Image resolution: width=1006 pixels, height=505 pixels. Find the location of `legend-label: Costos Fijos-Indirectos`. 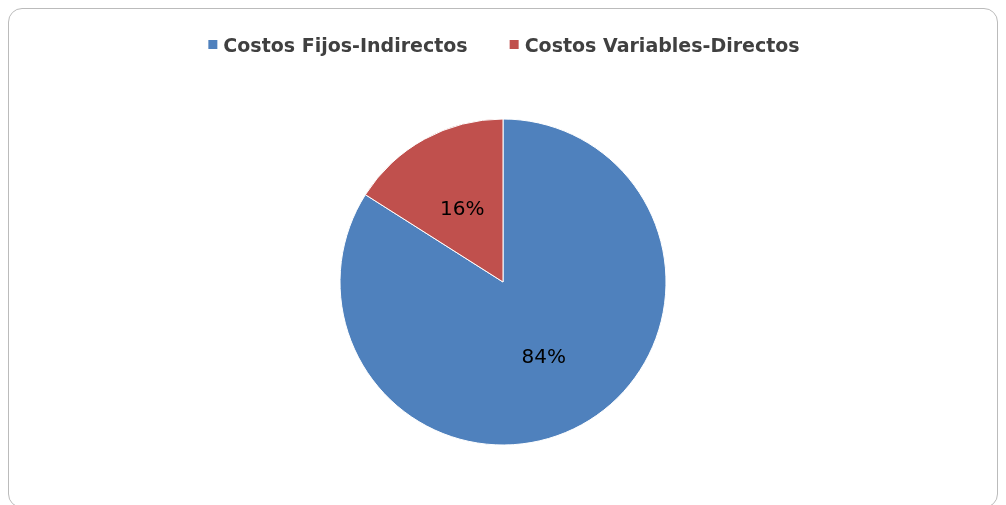

legend-label: Costos Fijos-Indirectos is located at coordinates (345, 44).